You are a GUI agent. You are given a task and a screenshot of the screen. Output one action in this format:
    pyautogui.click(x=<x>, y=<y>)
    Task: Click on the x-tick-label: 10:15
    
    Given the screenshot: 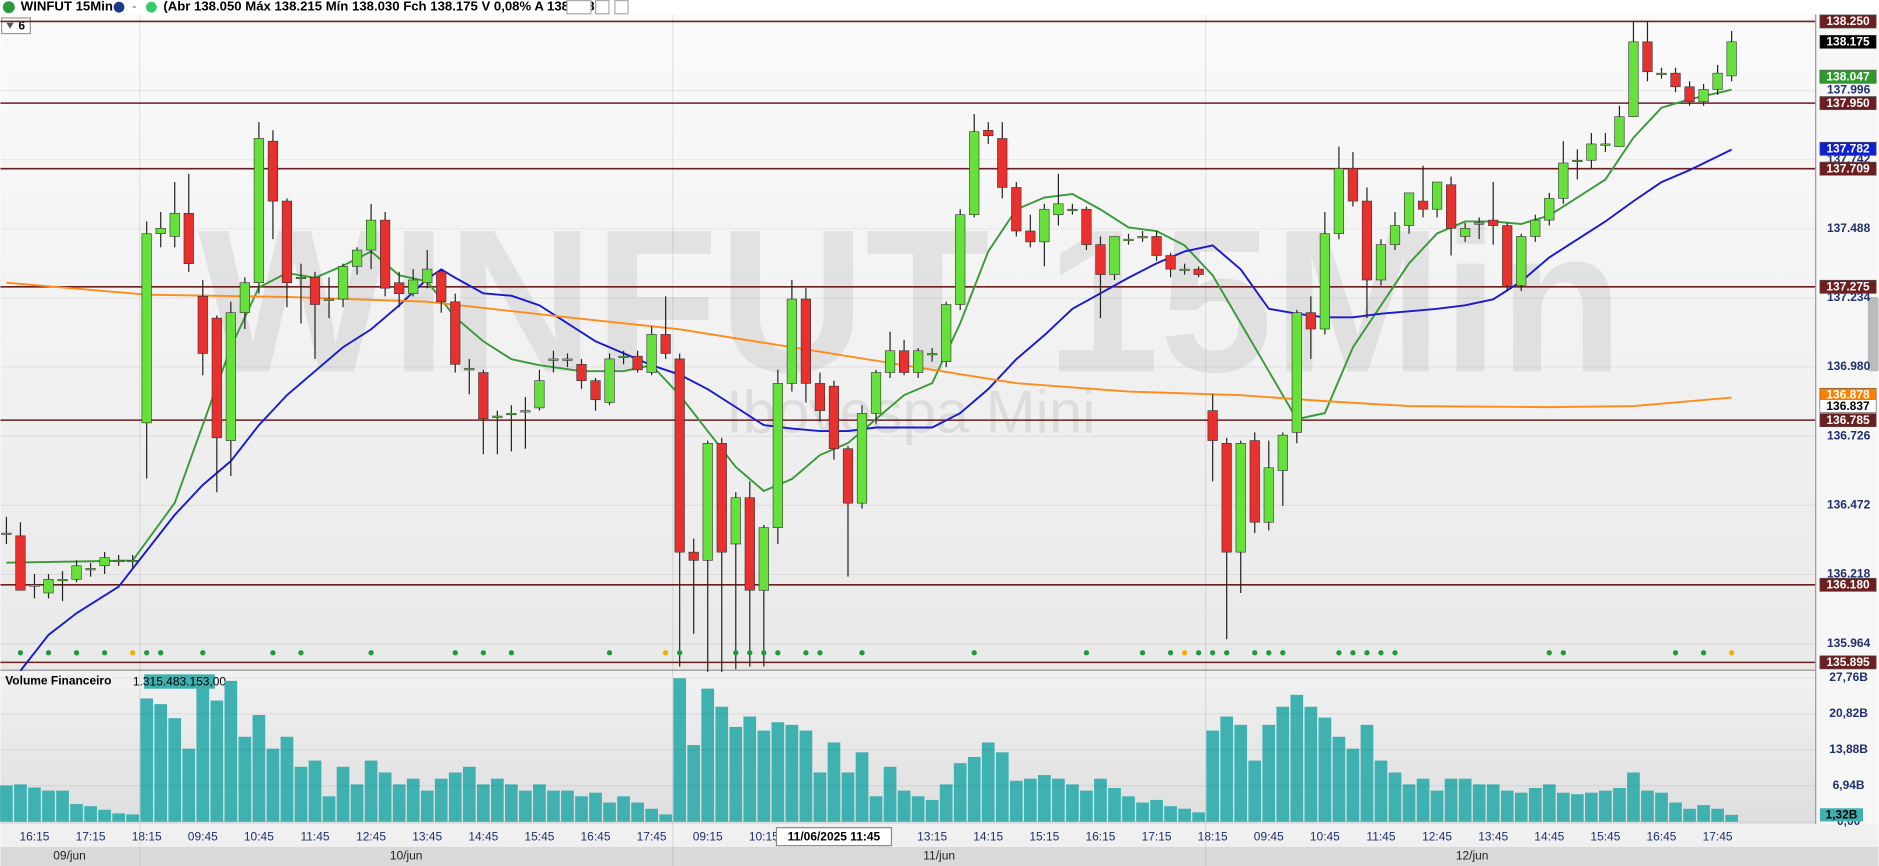 What is the action you would take?
    pyautogui.click(x=764, y=836)
    